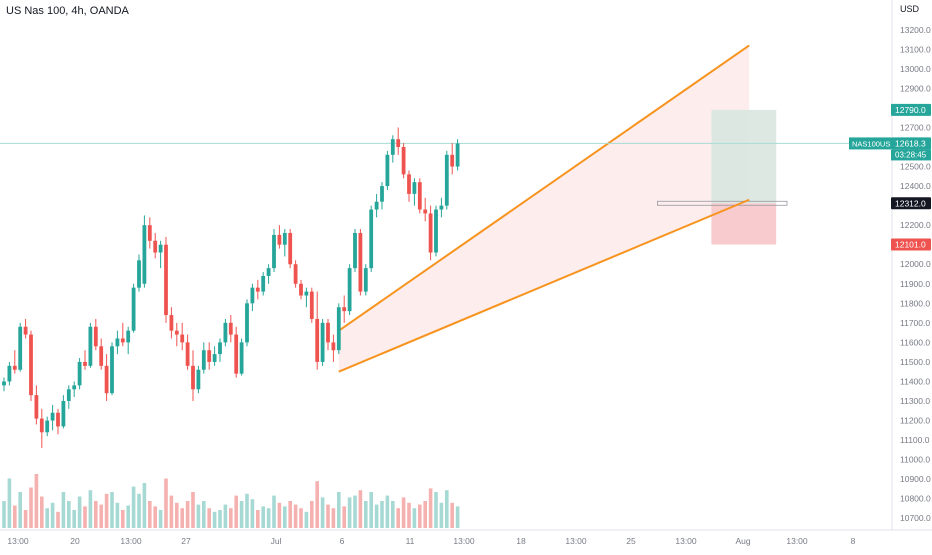 Image resolution: width=932 pixels, height=555 pixels. What do you see at coordinates (915, 127) in the screenshot?
I see `y-tick-label: 12700.0` at bounding box center [915, 127].